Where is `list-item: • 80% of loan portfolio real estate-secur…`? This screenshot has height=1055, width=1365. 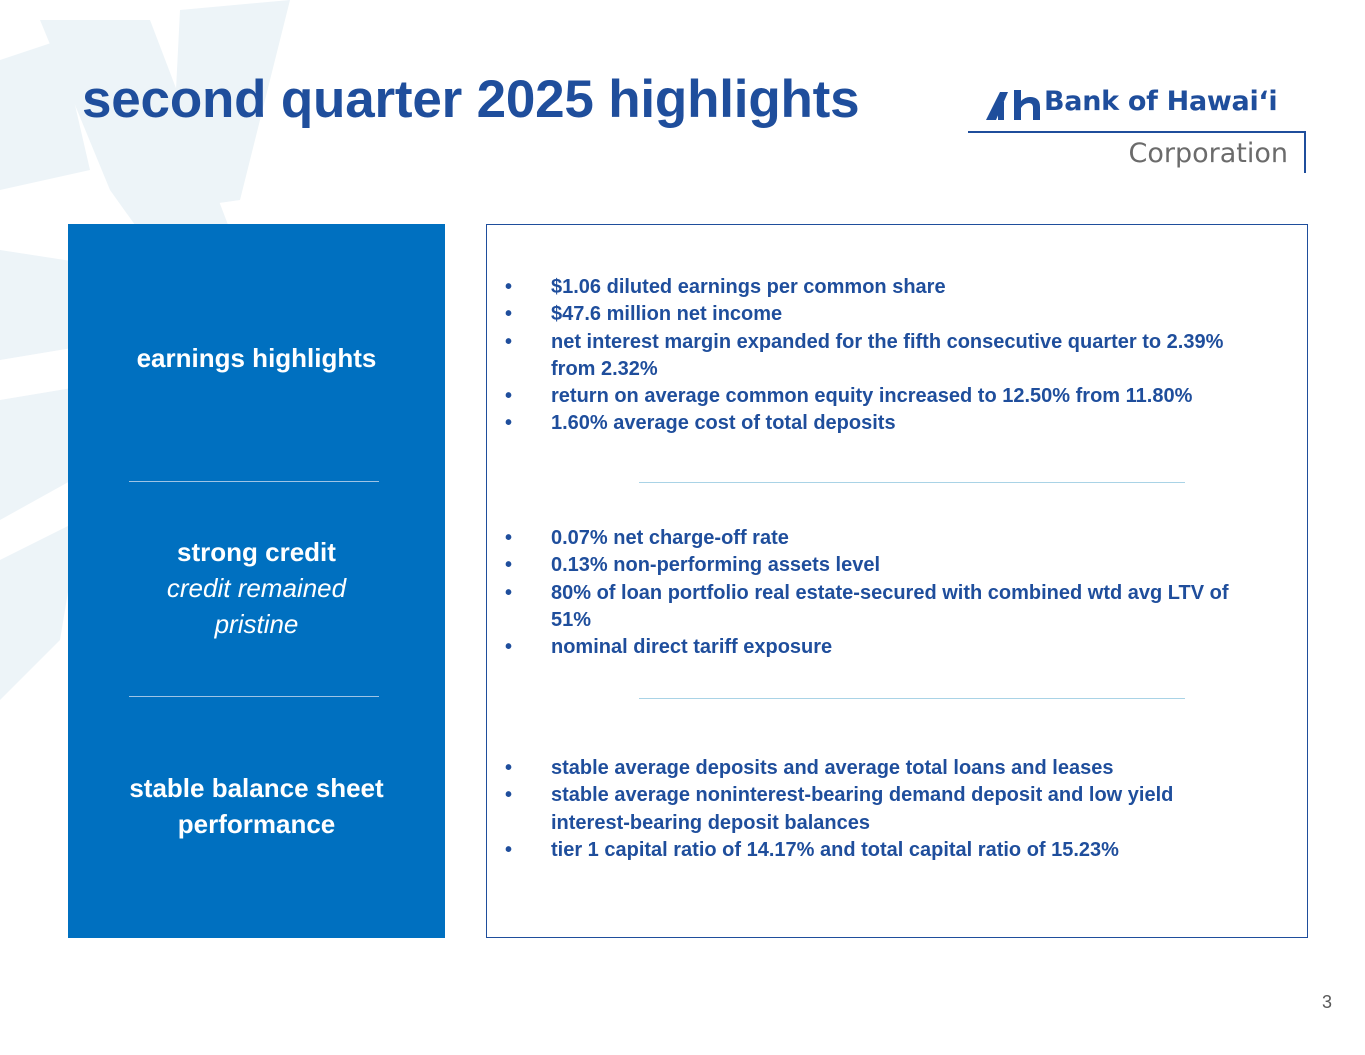
list-item: • 80% of loan portfolio real estate-secur… is located at coordinates (900, 607).